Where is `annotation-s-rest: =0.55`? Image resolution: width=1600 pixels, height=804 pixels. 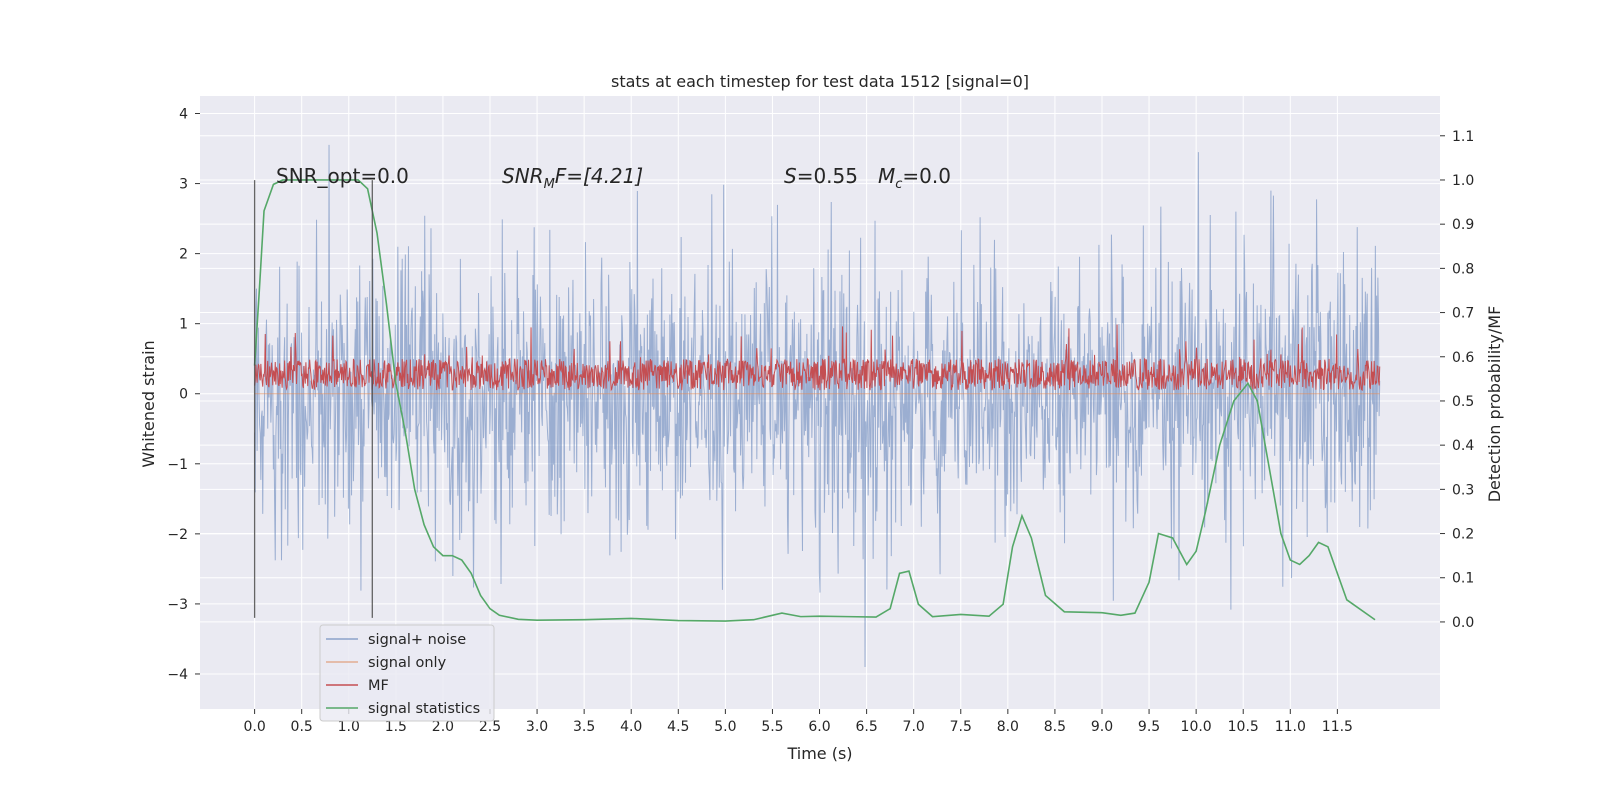 annotation-s-rest: =0.55 is located at coordinates (827, 176).